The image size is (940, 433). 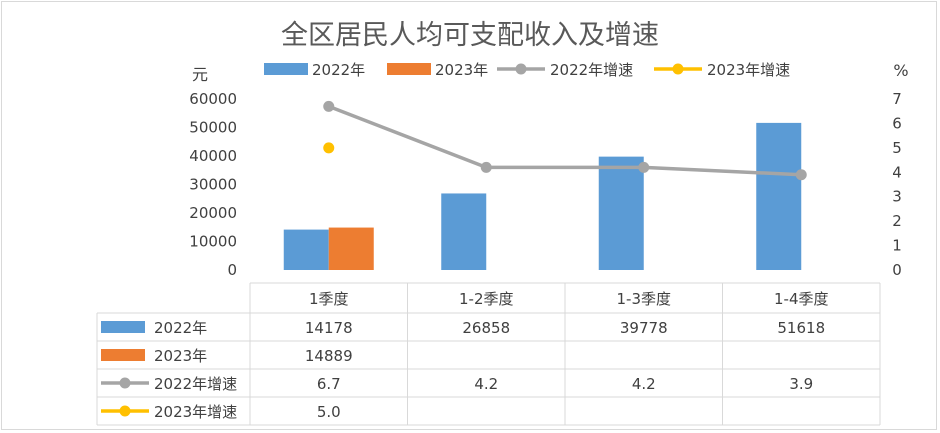 I want to click on x-tick-label: 1季度, so click(x=329, y=299).